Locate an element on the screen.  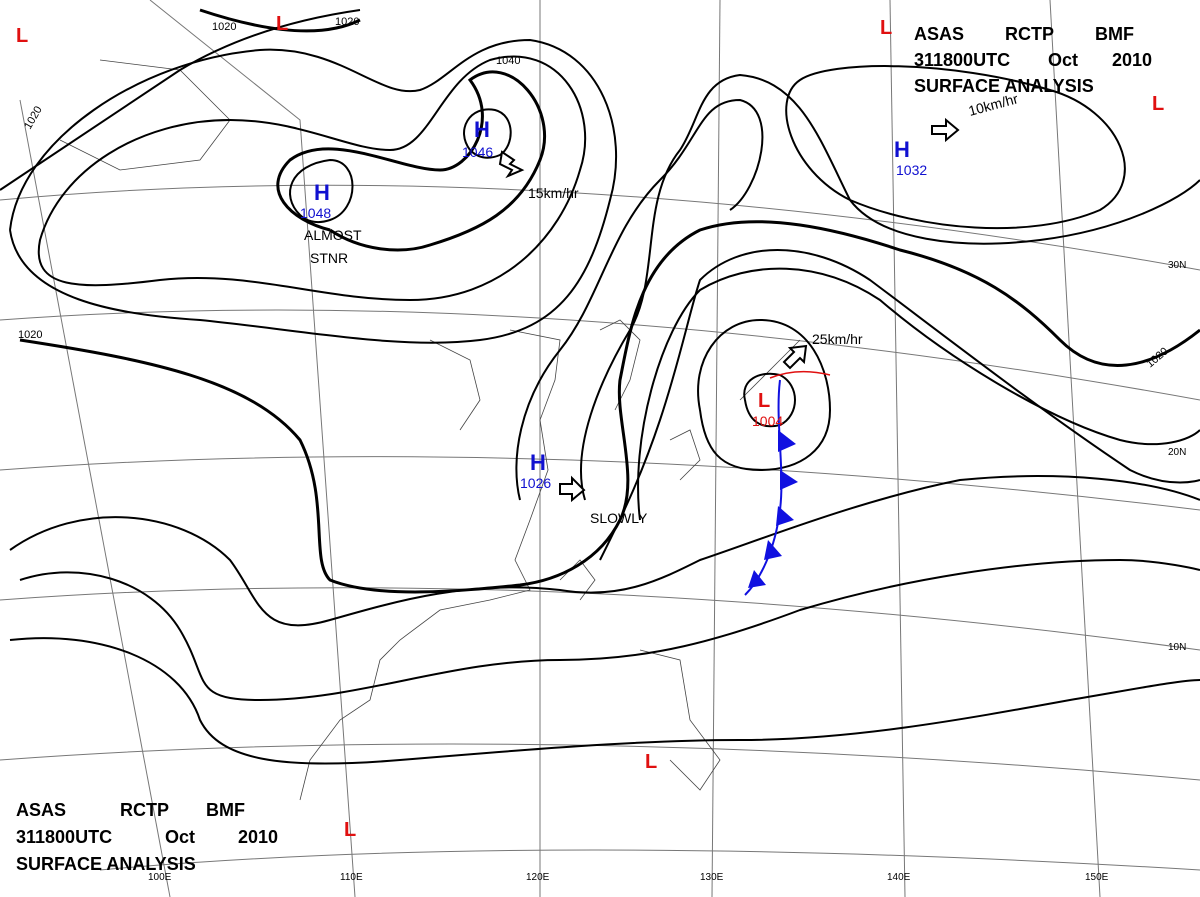
low-letter: L is located at coordinates (764, 401).